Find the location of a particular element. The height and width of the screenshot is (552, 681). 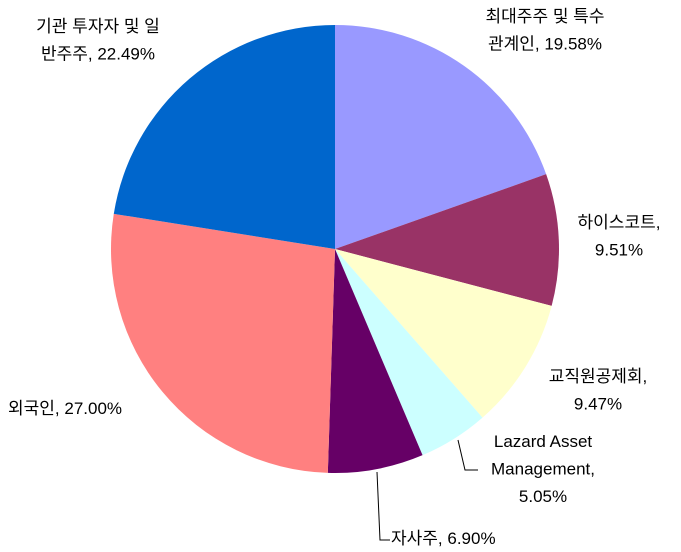

label-line: 하이스코트, is located at coordinates (619, 222).